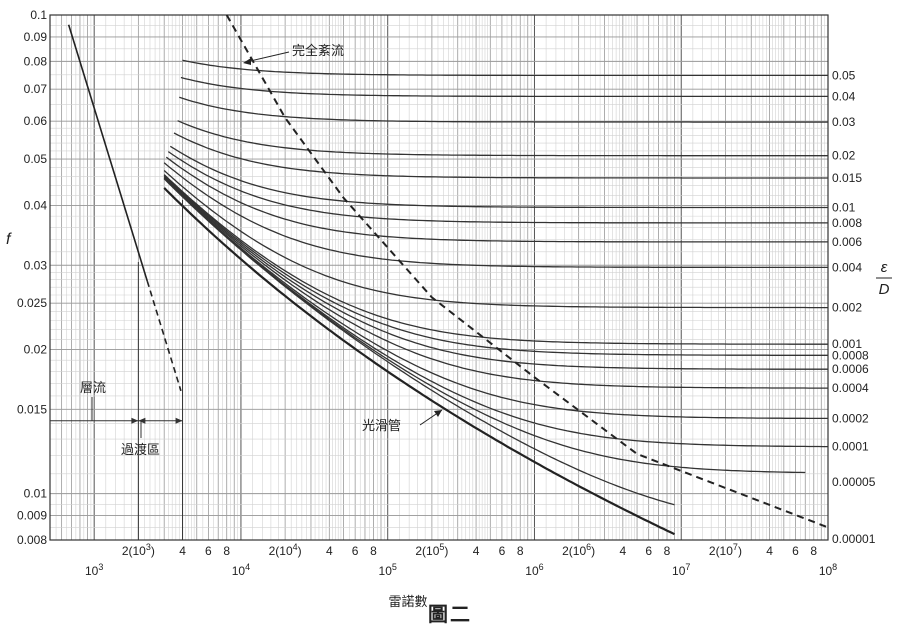 Image resolution: width=900 pixels, height=630 pixels. What do you see at coordinates (850, 388) in the screenshot?
I see `roughness-label: 0.0004` at bounding box center [850, 388].